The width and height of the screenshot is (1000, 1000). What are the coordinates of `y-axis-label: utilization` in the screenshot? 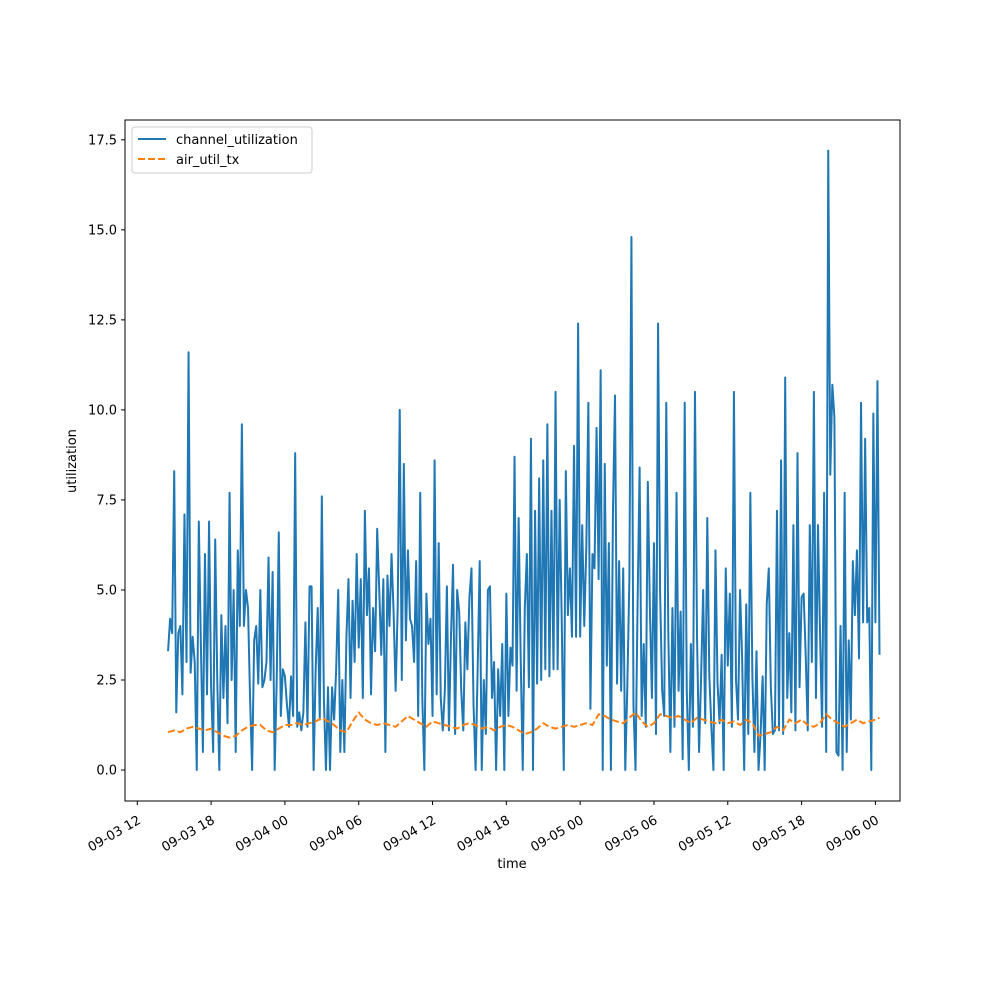 It's located at (72, 461).